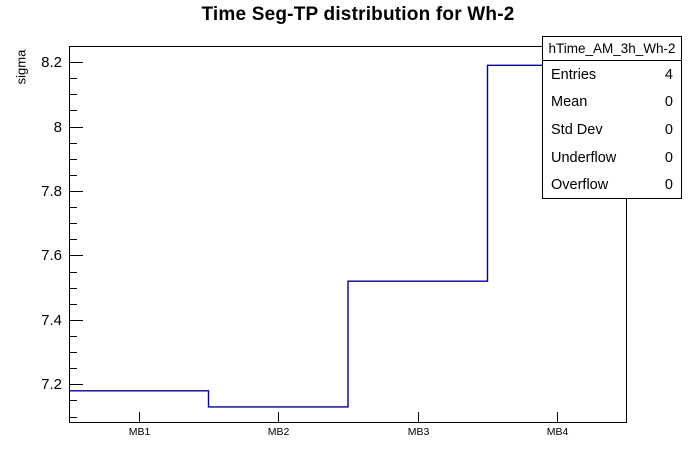 This screenshot has width=696, height=472. Describe the element at coordinates (574, 74) in the screenshot. I see `stats-row-label: Entries` at that location.